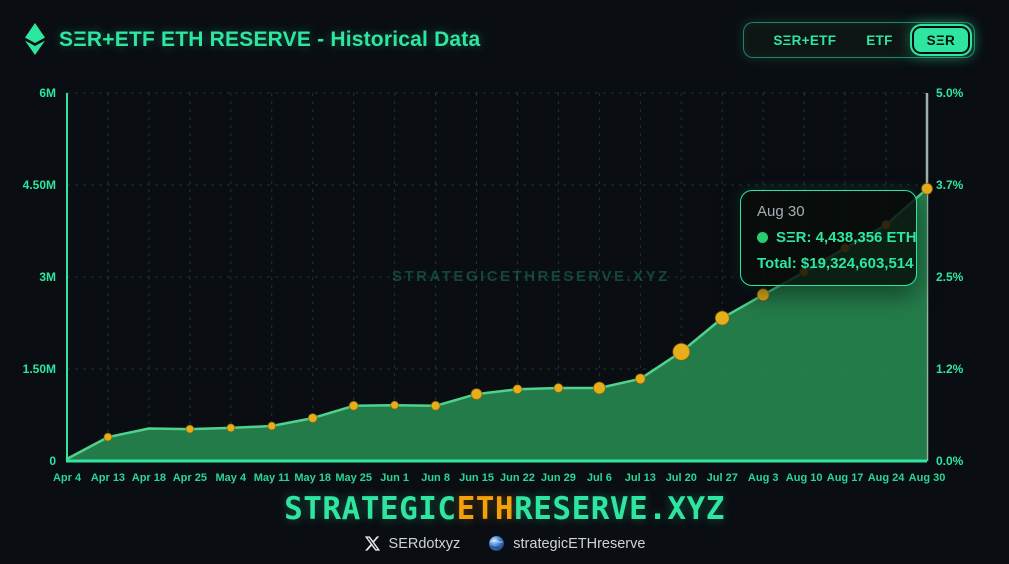 This screenshot has width=1009, height=564. Describe the element at coordinates (424, 543) in the screenshot. I see `twitter-handle: SERdotxyz` at that location.